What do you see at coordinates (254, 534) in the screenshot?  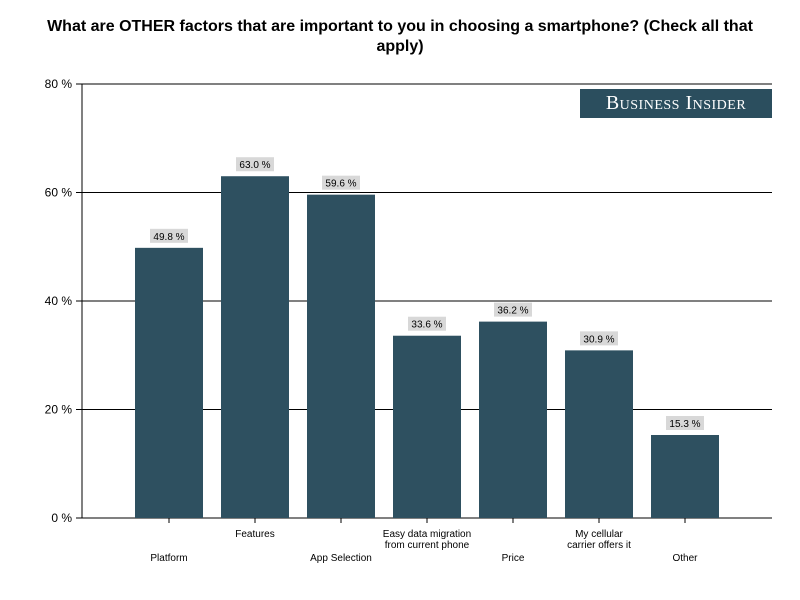 I see `x-tick-label: Features` at bounding box center [254, 534].